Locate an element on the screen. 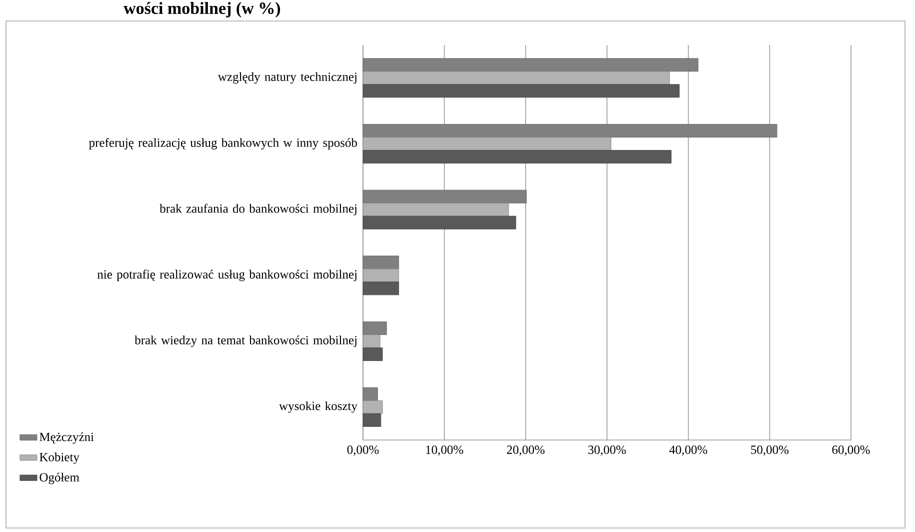 The width and height of the screenshot is (915, 532). legend-label: Ogółem is located at coordinates (60, 478).